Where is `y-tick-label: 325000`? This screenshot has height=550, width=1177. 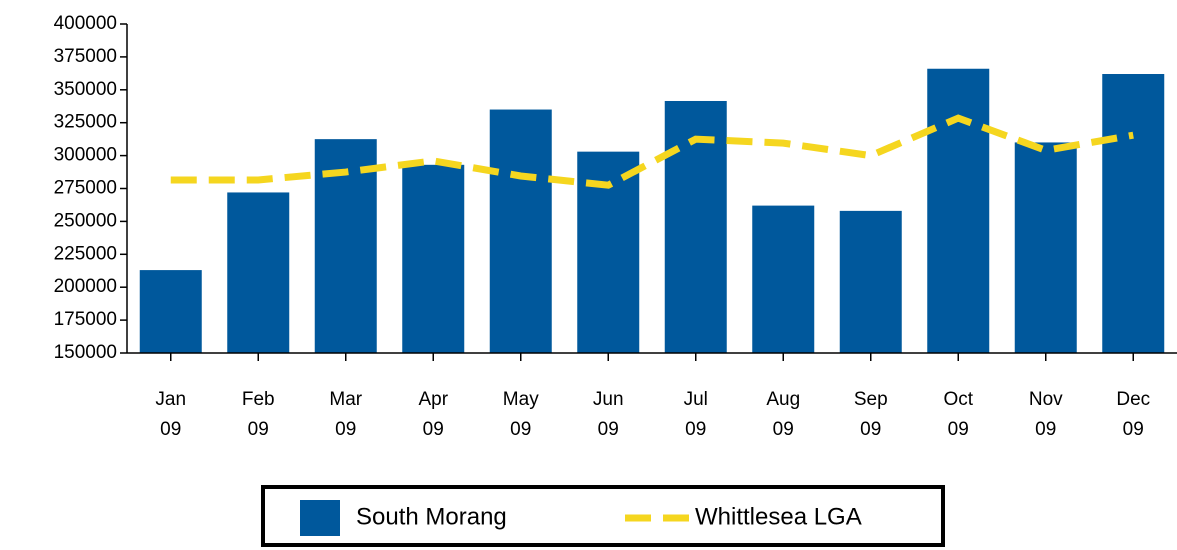 y-tick-label: 325000 is located at coordinates (85, 122).